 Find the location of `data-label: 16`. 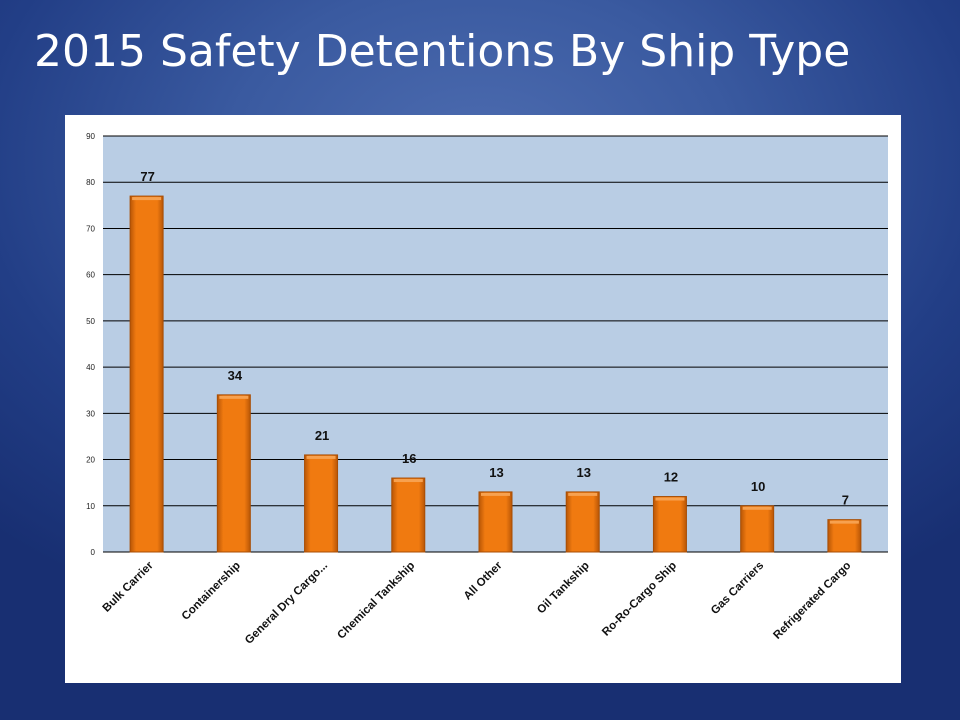

data-label: 16 is located at coordinates (409, 458).